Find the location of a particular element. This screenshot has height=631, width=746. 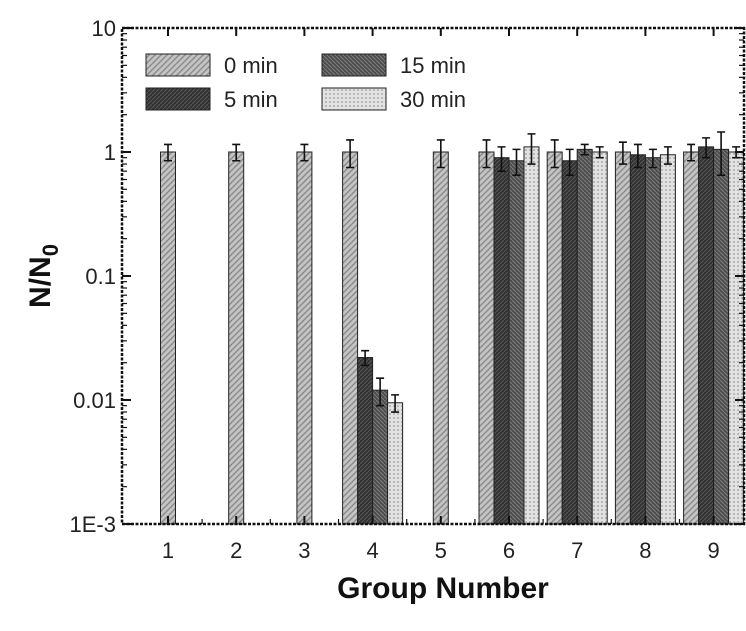

error-bar-group-6-5-min is located at coordinates (501, 159).